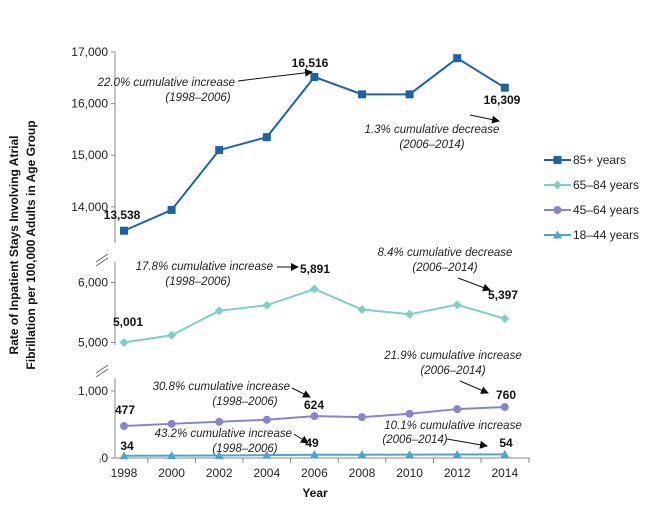  Describe the element at coordinates (457, 473) in the screenshot. I see `x-tick-label: 2012` at that location.